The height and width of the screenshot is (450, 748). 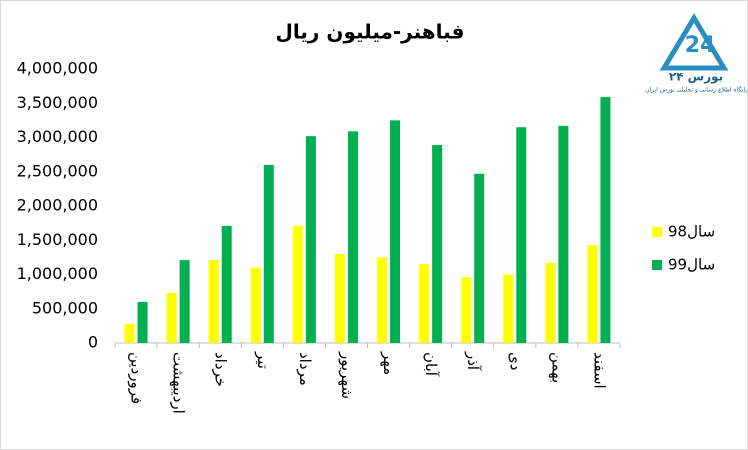 I want to click on x-tick-label: دی, so click(x=515, y=361).